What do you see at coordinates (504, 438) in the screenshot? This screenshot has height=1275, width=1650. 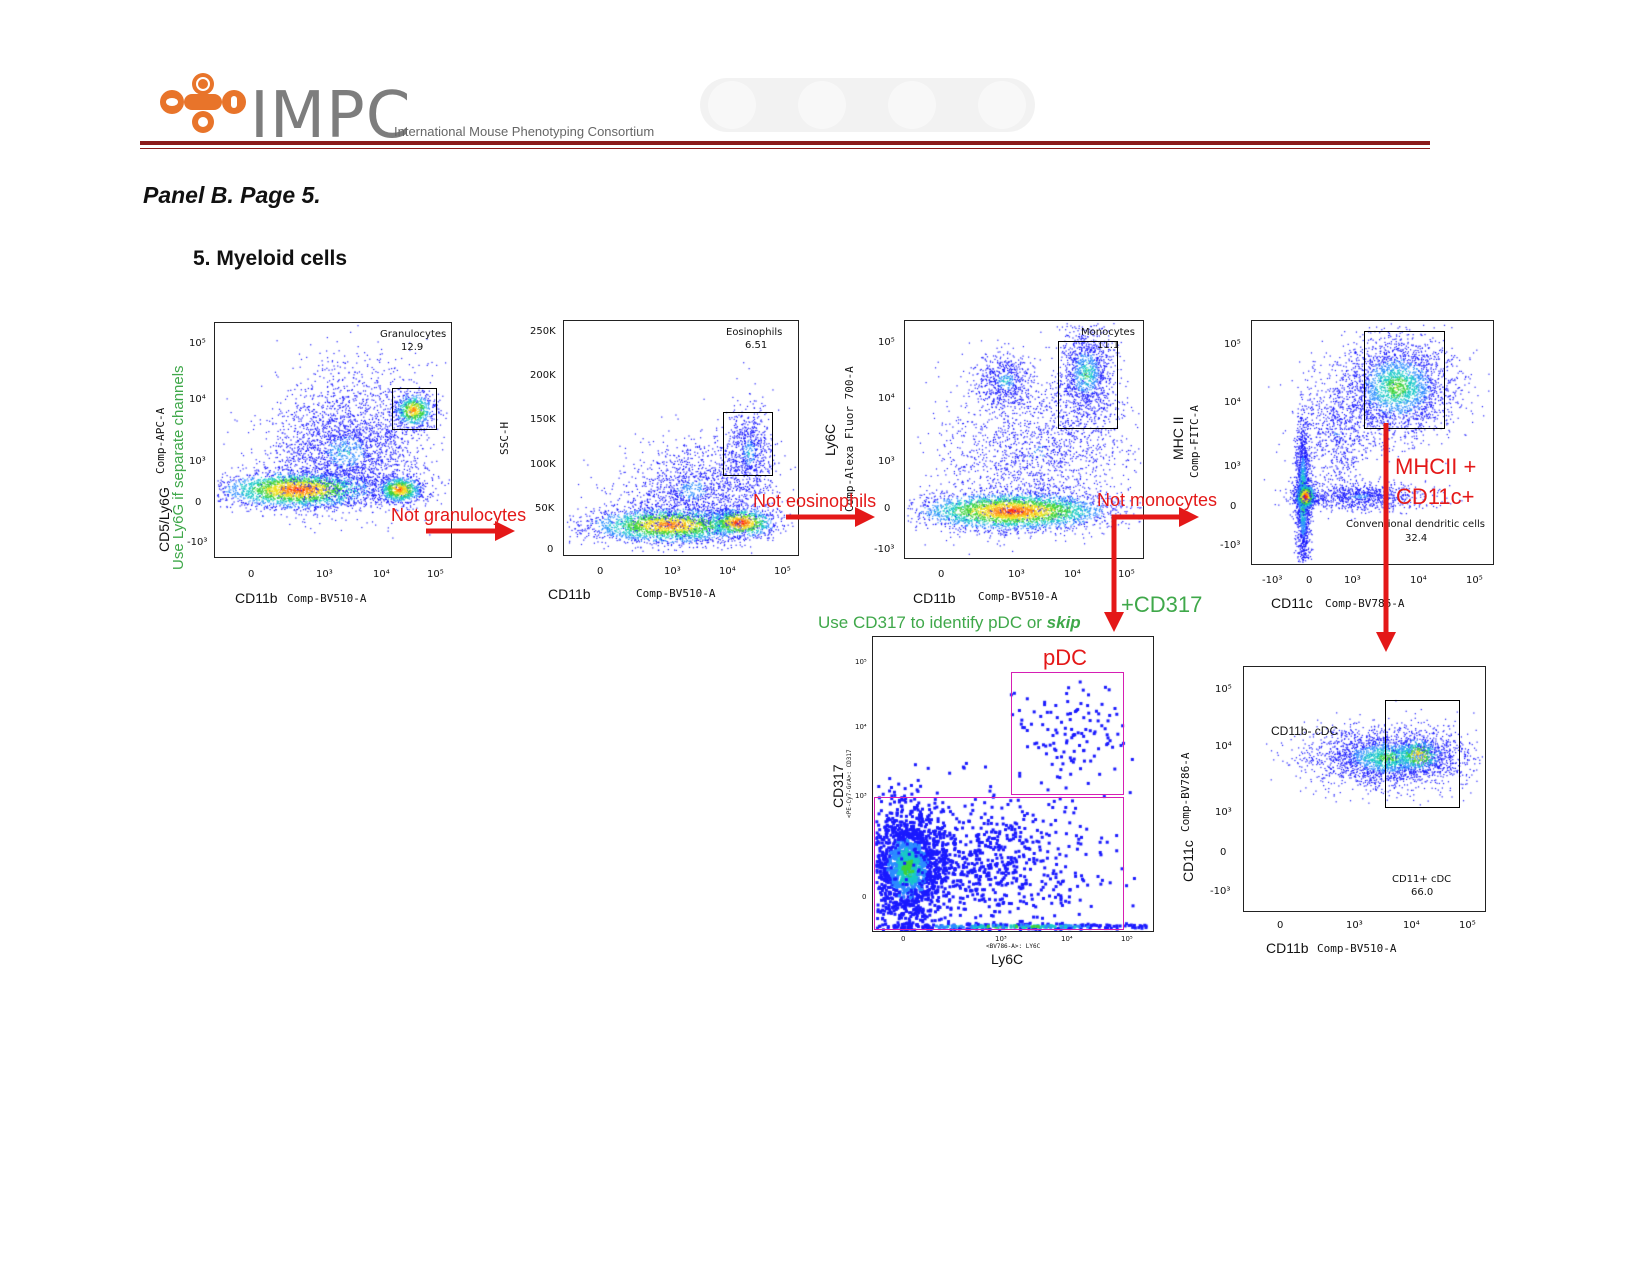 I see `y-axis-label: SSC-H` at bounding box center [504, 438].